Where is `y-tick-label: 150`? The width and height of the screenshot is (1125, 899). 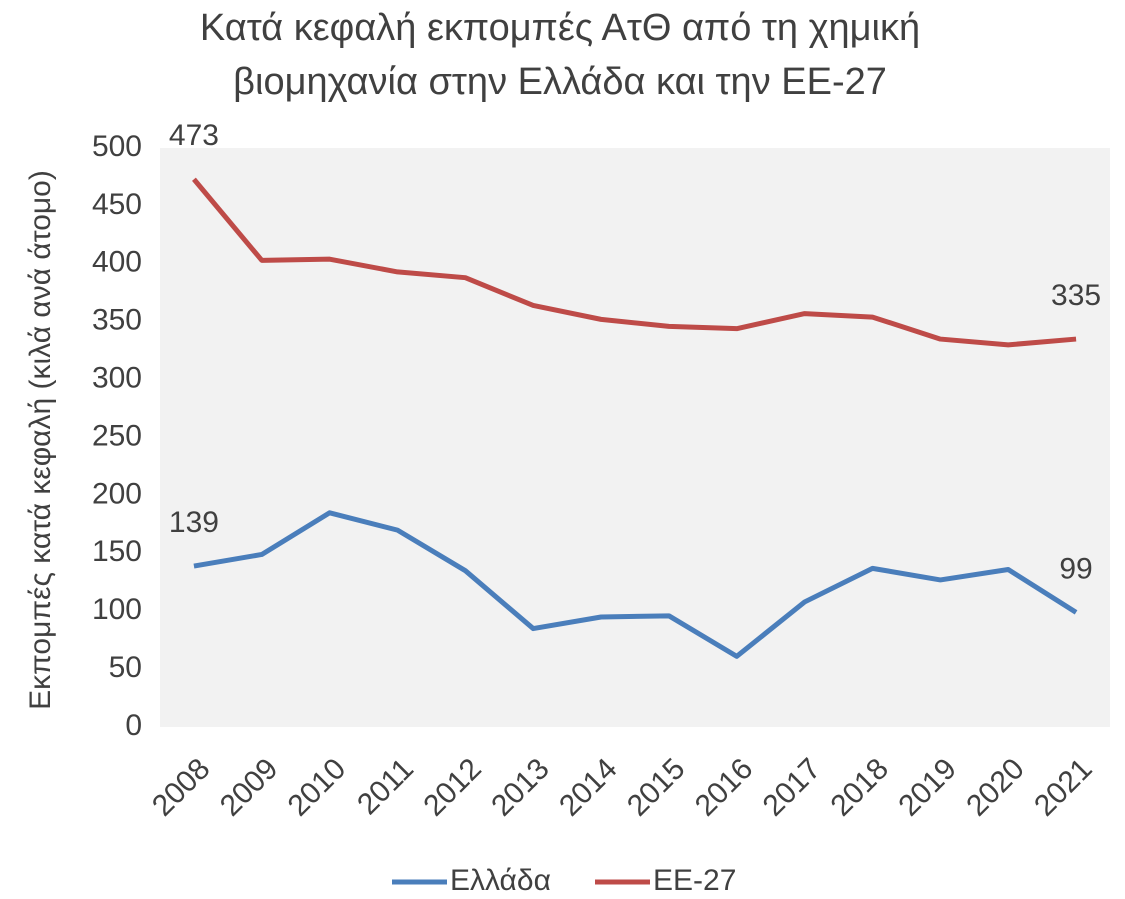
y-tick-label: 150 is located at coordinates (117, 551).